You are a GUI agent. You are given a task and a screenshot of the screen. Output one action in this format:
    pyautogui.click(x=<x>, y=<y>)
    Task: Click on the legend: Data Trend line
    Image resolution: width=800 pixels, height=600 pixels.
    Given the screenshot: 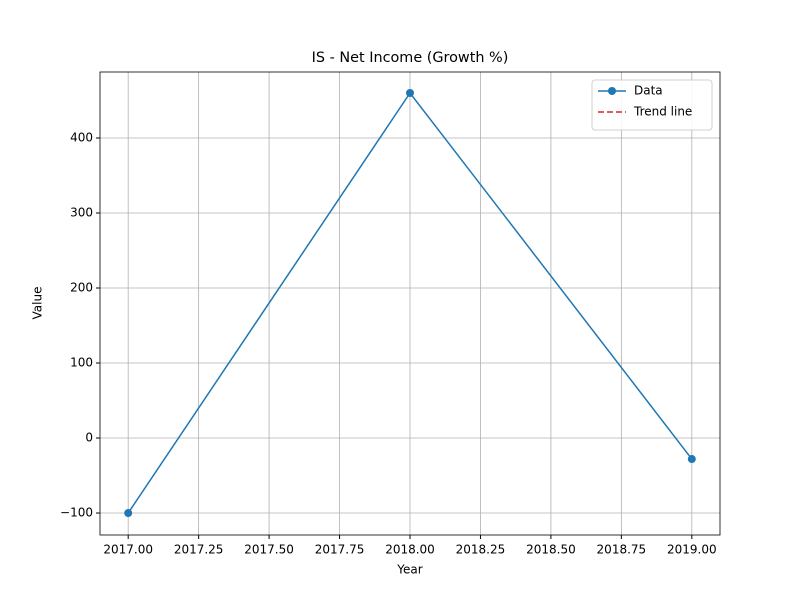 What is the action you would take?
    pyautogui.click(x=652, y=105)
    